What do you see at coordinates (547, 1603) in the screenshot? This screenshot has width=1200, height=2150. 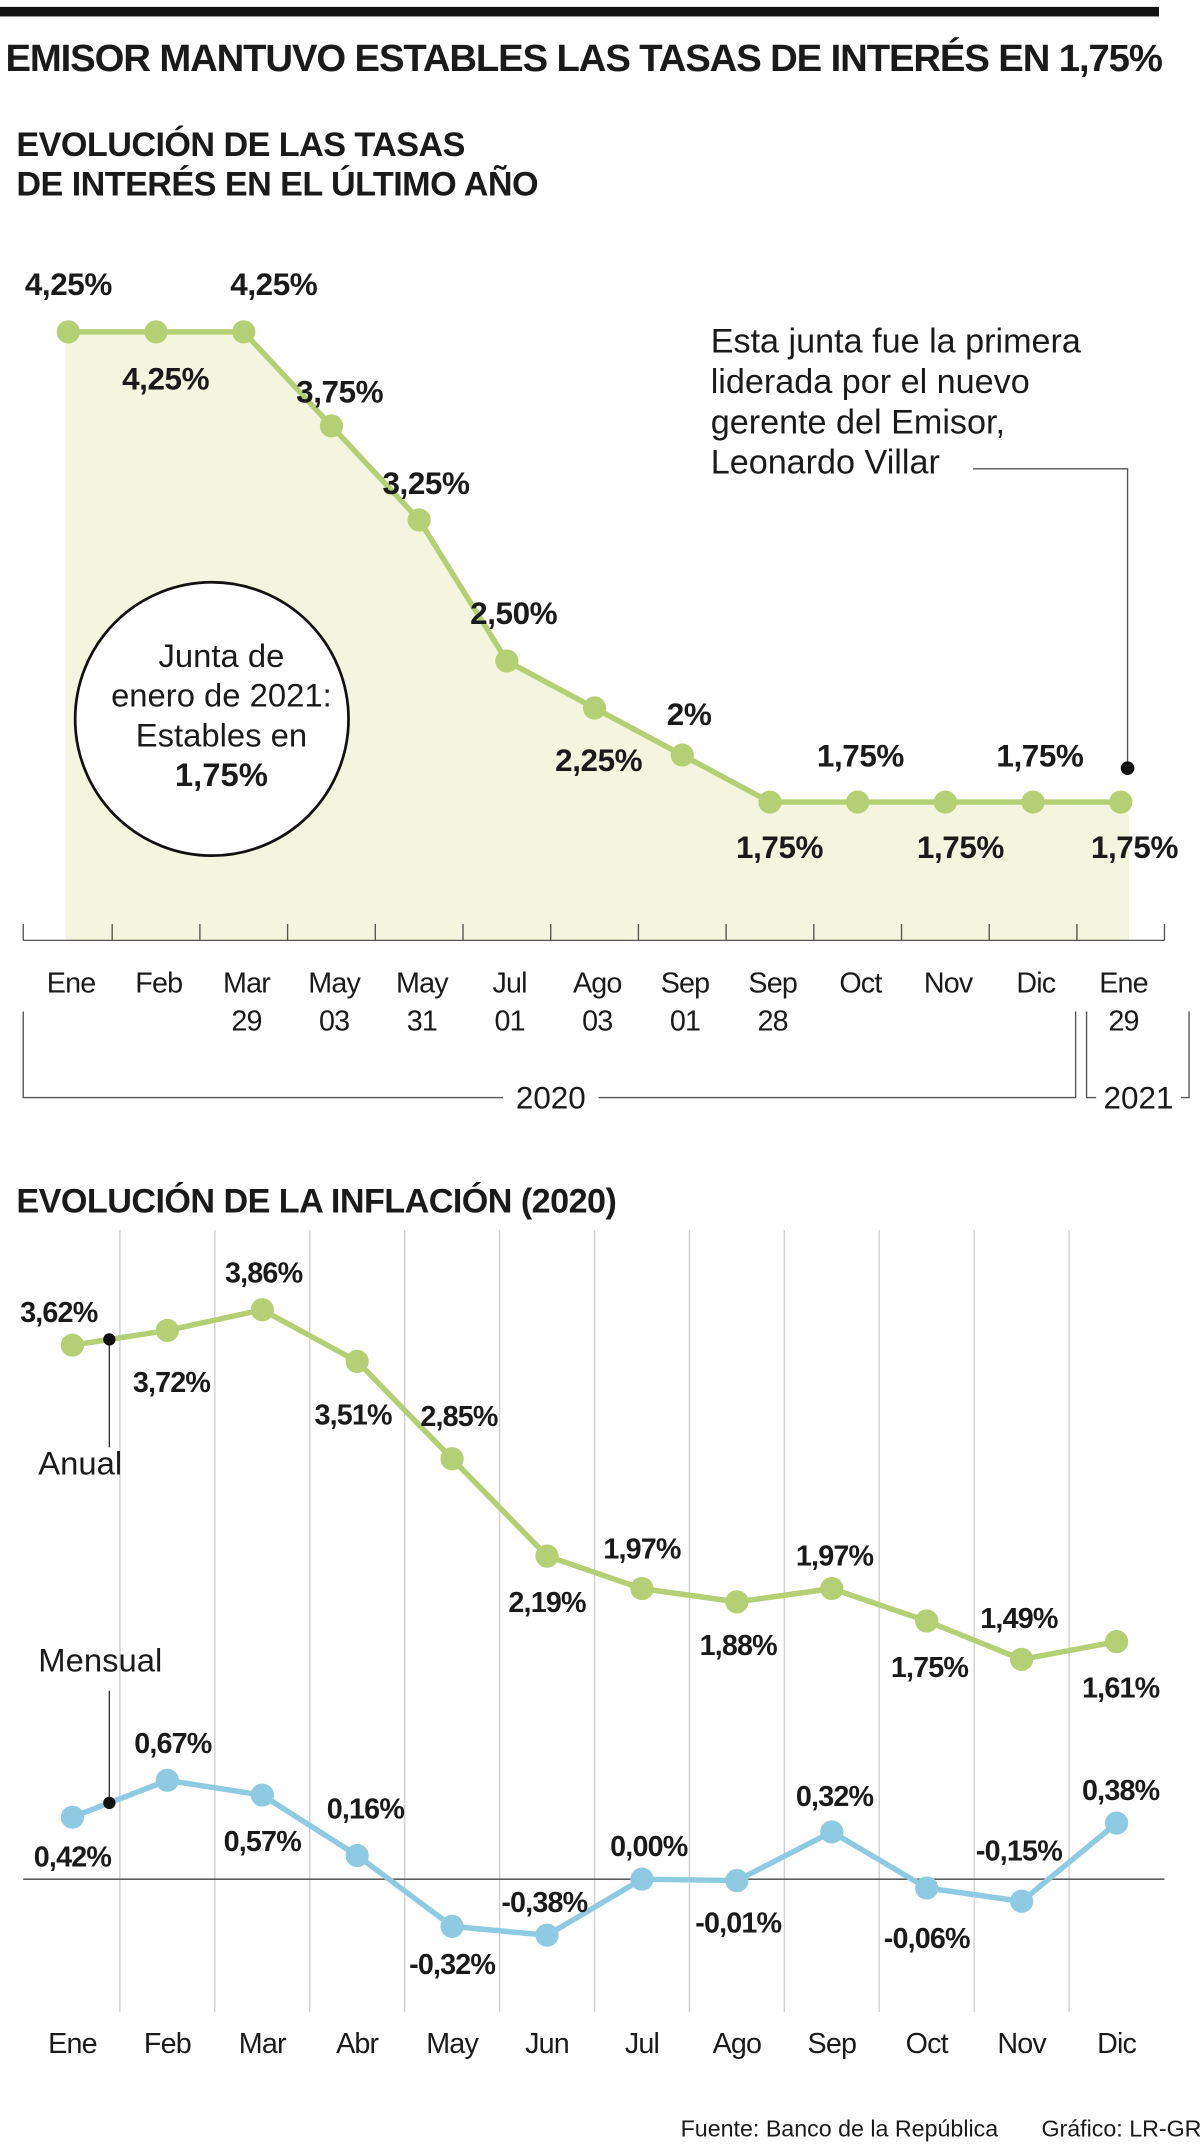 I see `value-label: 2,19%` at bounding box center [547, 1603].